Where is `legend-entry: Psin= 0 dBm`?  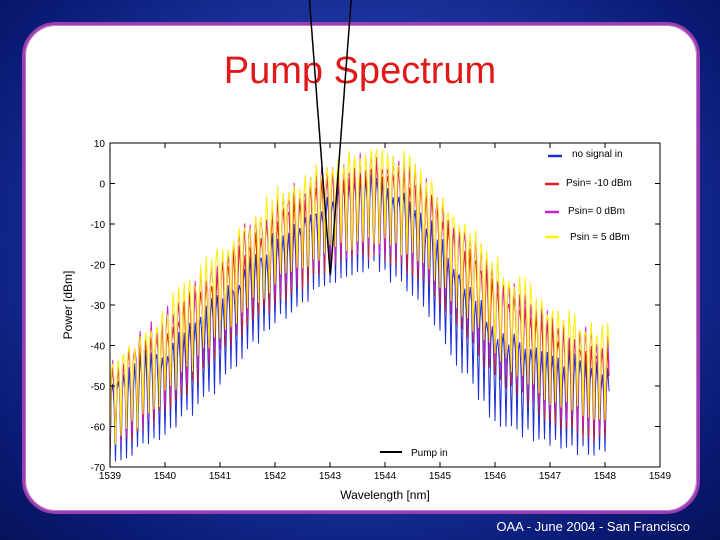
legend-entry: Psin= 0 dBm is located at coordinates (596, 211).